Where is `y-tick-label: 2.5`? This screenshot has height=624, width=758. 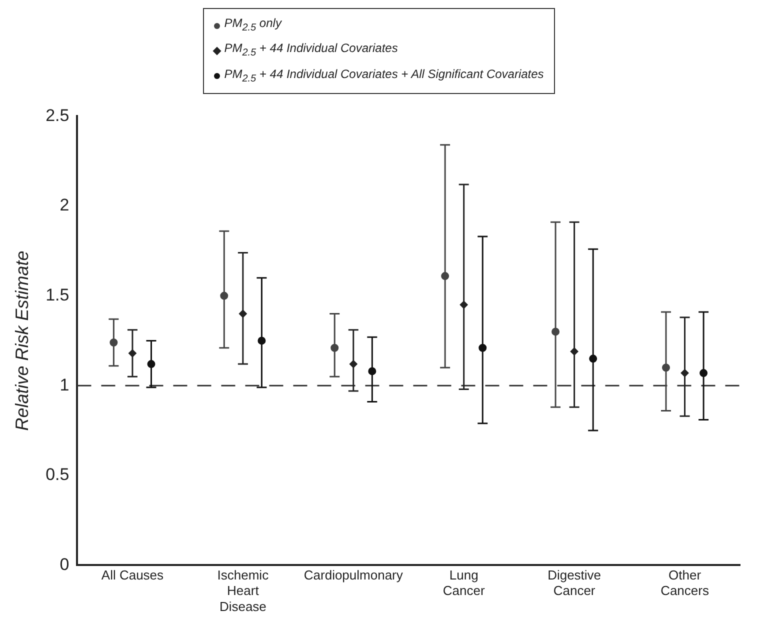
y-tick-label: 2.5 is located at coordinates (58, 116).